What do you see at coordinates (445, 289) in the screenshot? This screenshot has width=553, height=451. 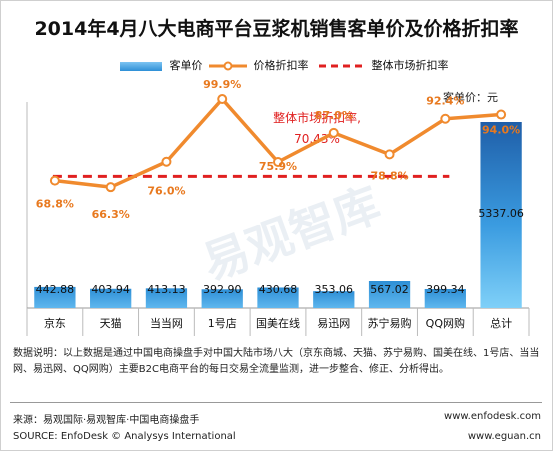 I see `bar-value-label: 399.34` at bounding box center [445, 289].